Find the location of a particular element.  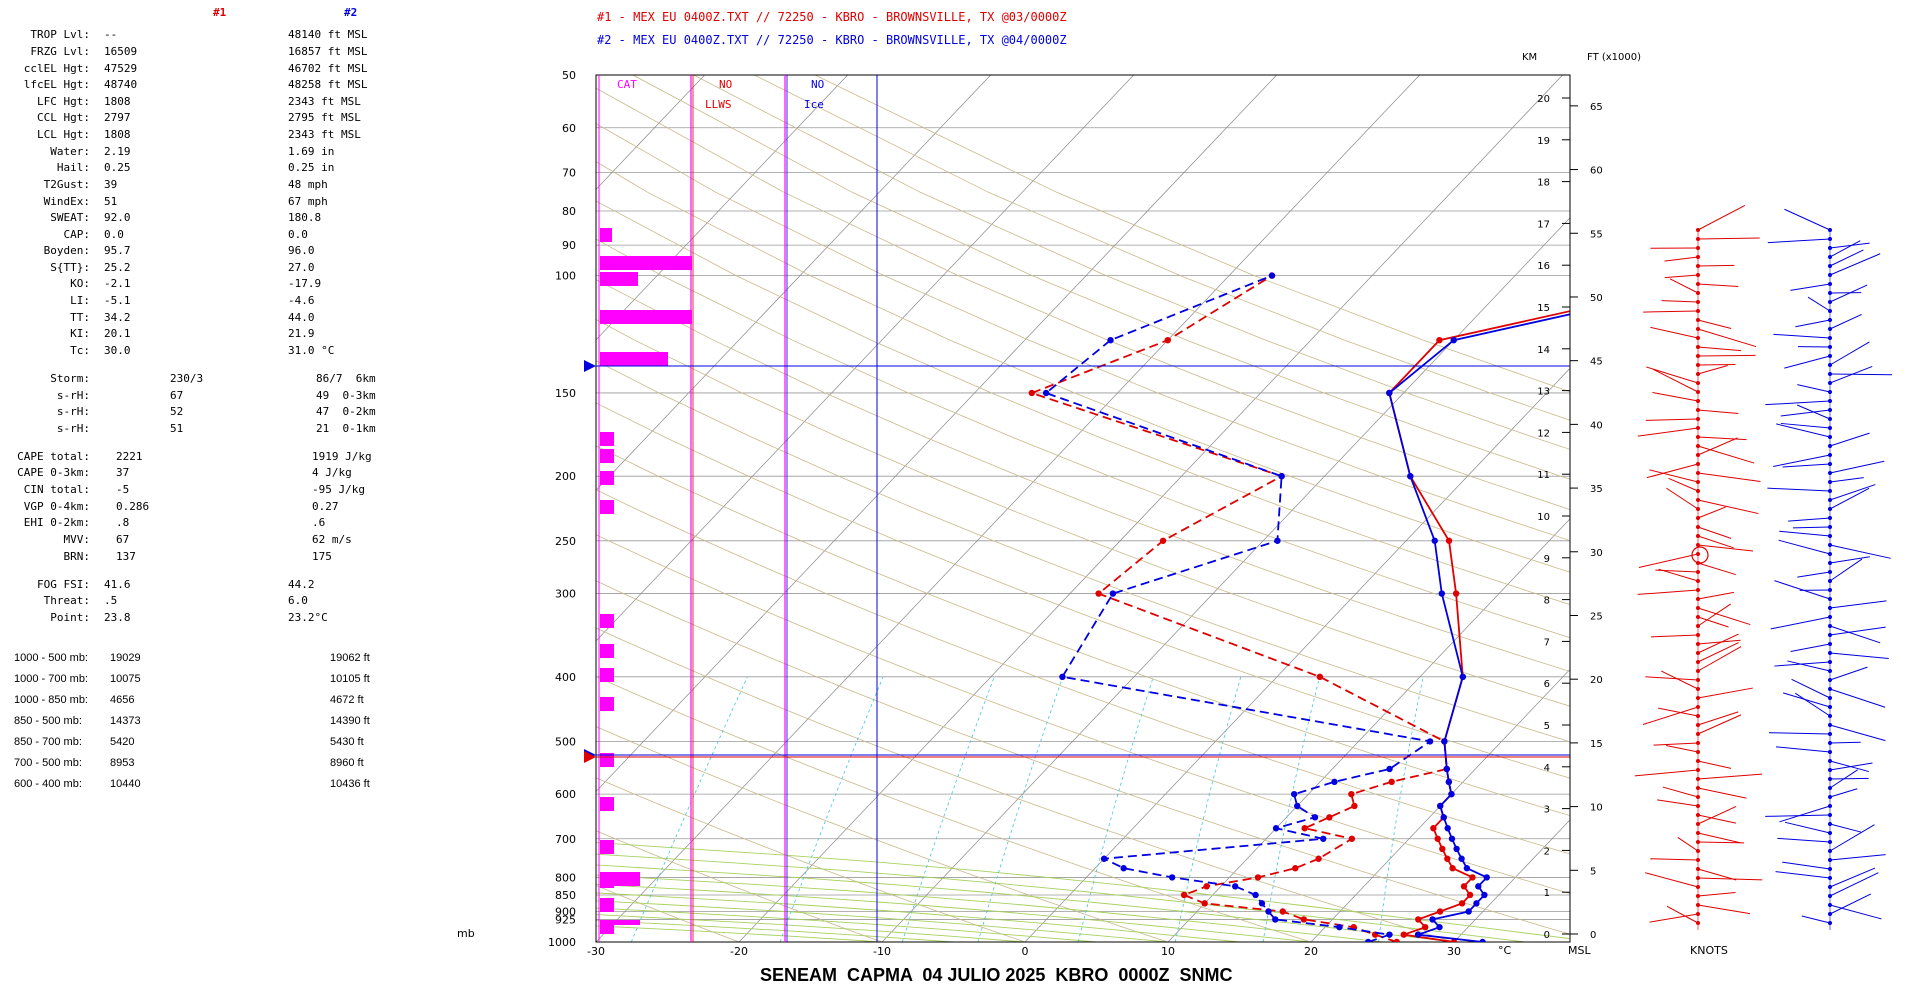

km-tick-label: 16 is located at coordinates (1543, 266).